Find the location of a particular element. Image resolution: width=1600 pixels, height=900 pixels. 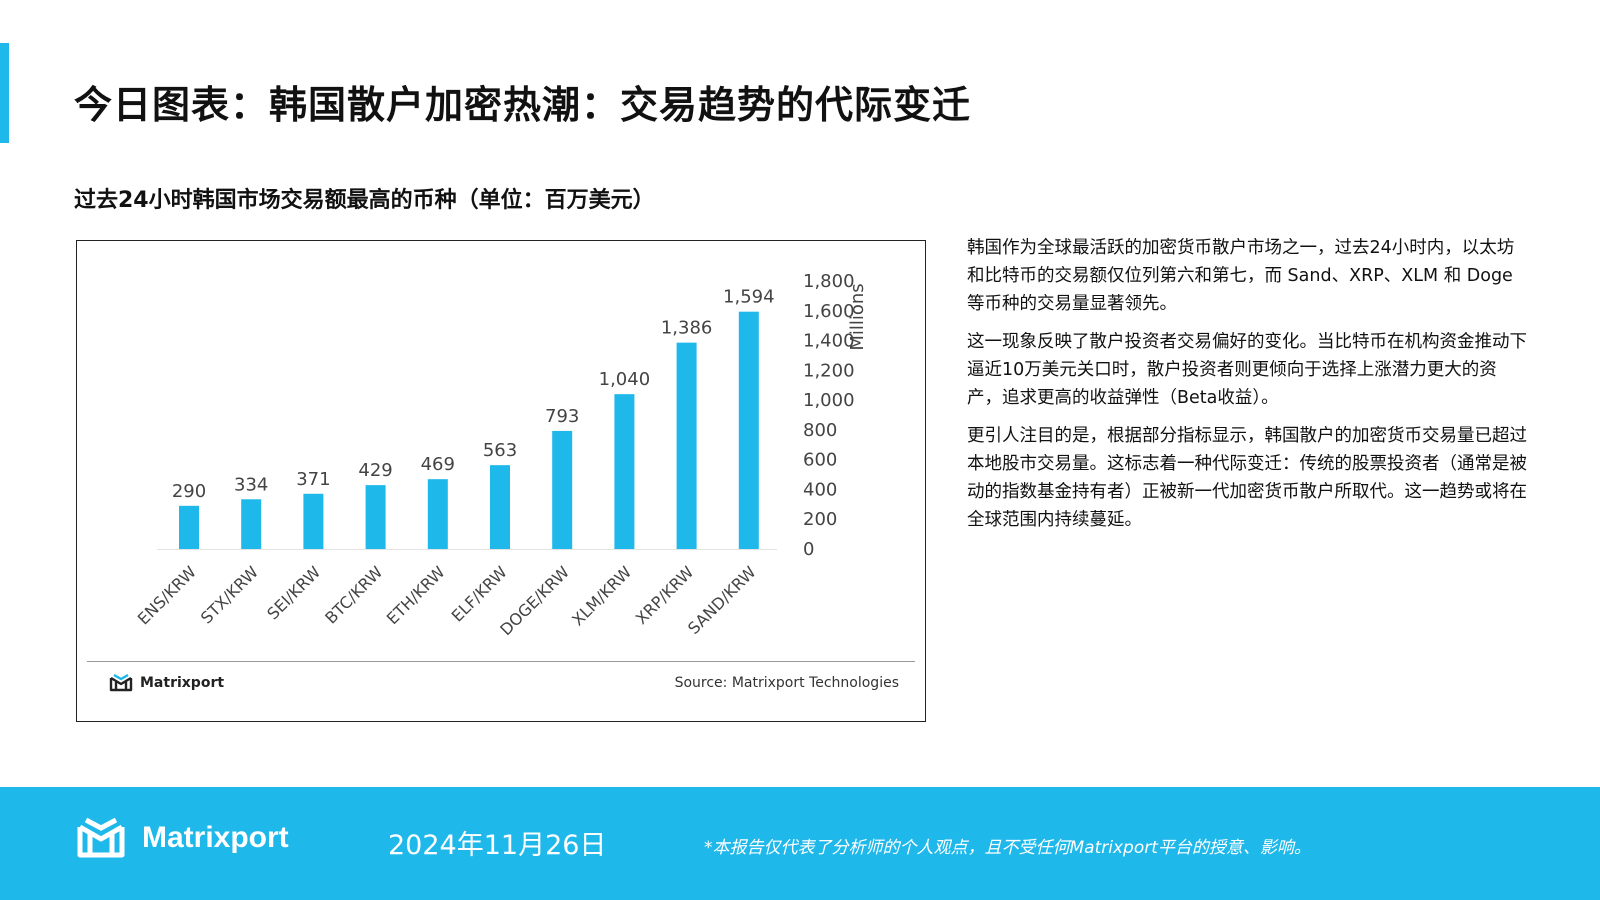

data-label: 1,386 is located at coordinates (687, 328).